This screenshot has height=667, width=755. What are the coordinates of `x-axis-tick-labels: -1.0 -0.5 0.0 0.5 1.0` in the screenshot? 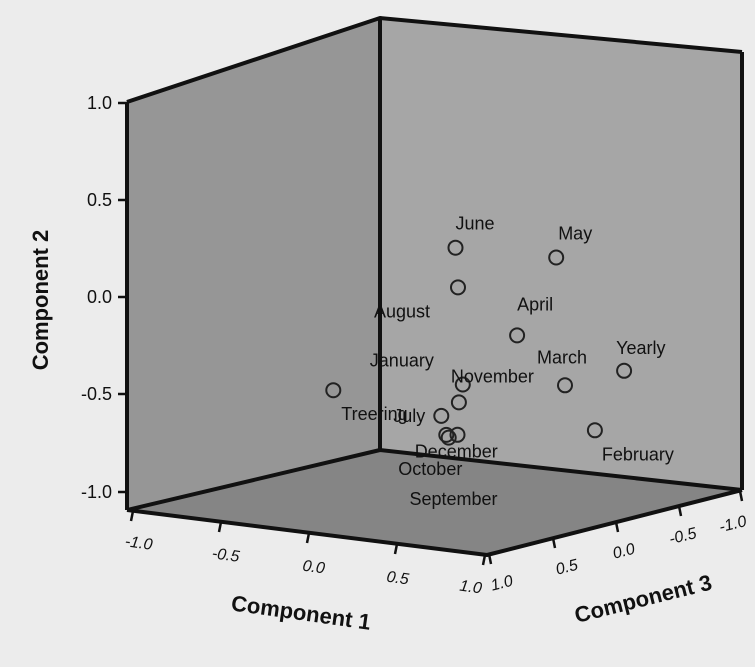 It's located at (303, 565).